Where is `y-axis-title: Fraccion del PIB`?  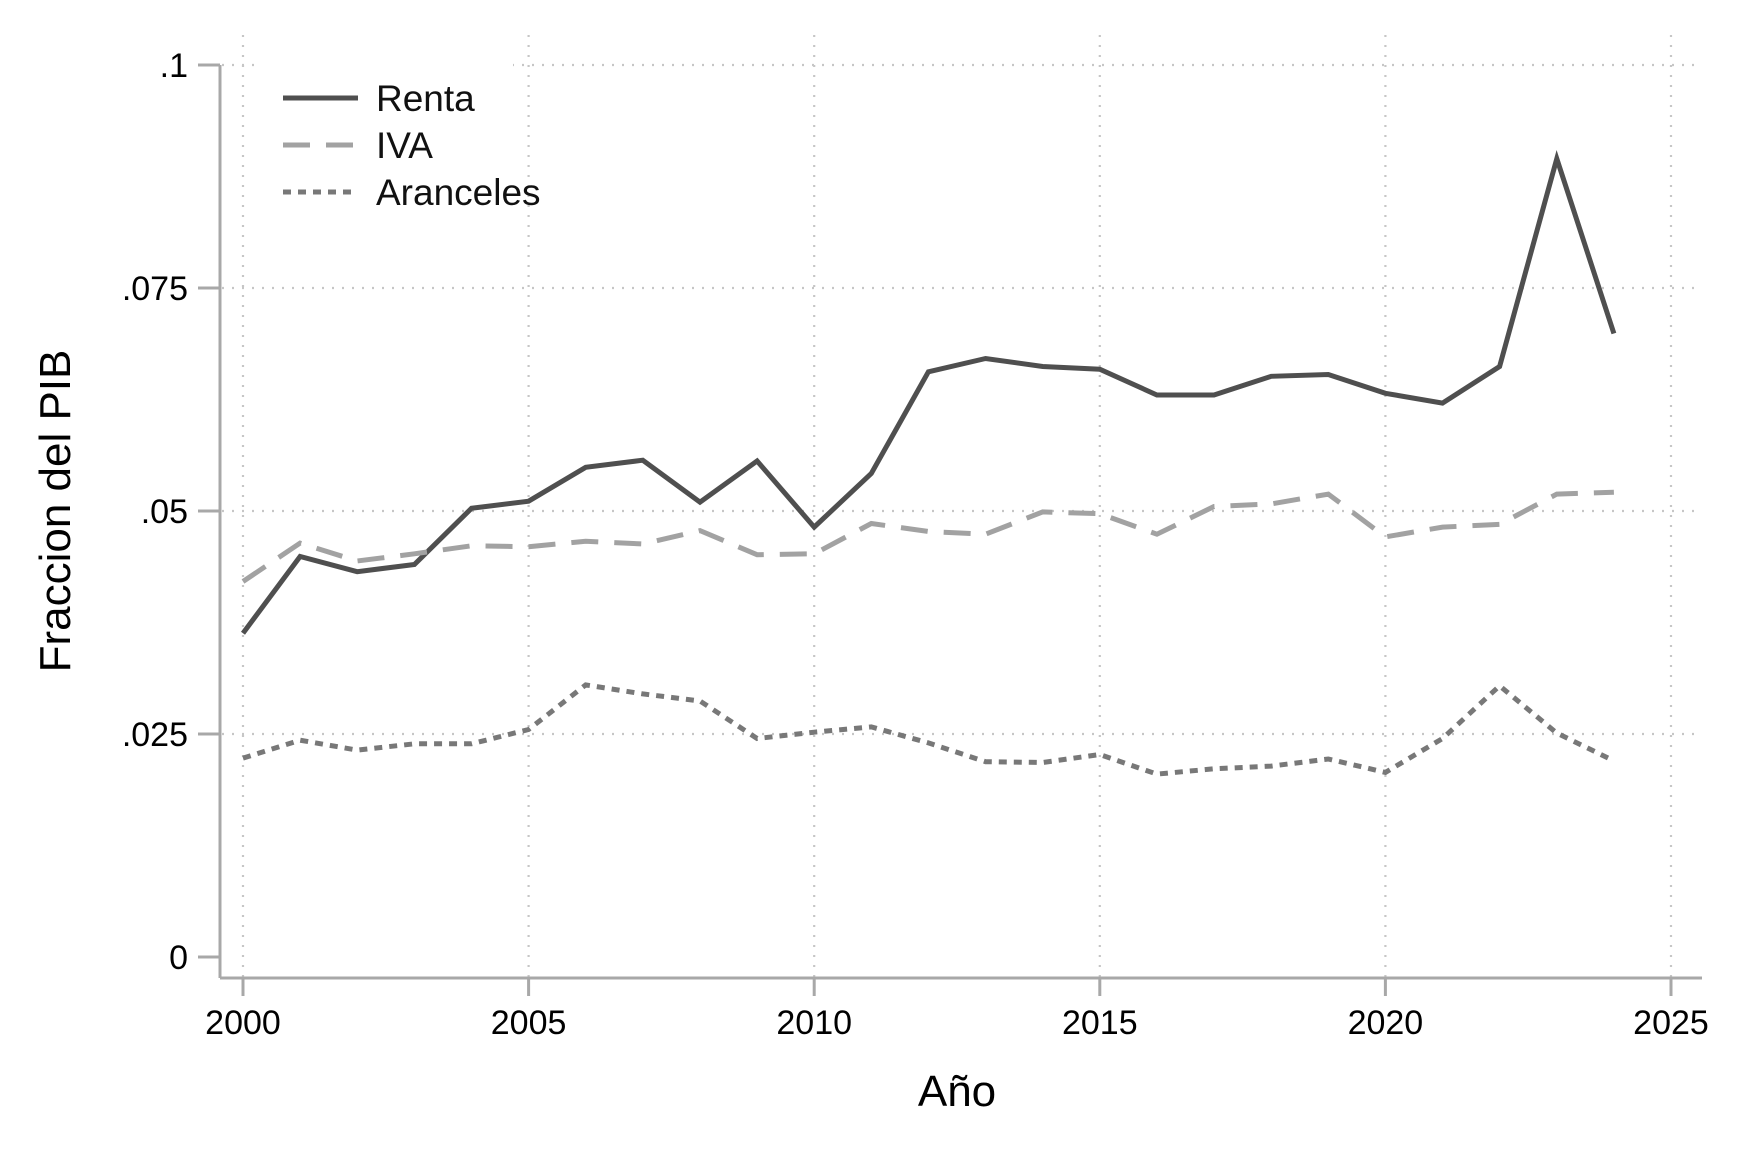 y-axis-title: Fraccion del PIB is located at coordinates (55, 511).